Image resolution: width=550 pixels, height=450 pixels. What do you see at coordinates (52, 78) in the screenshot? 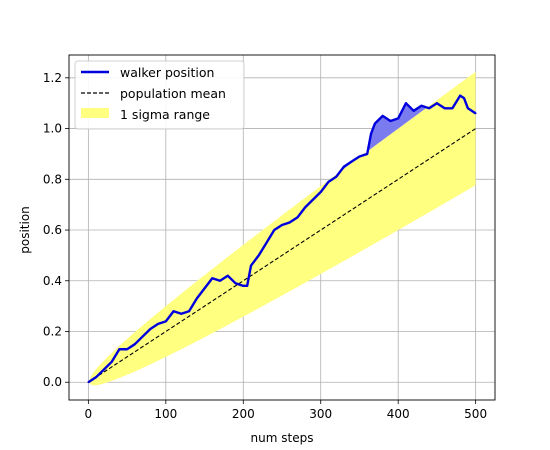
I see `y-tick-label-6: 1.2` at bounding box center [52, 78].